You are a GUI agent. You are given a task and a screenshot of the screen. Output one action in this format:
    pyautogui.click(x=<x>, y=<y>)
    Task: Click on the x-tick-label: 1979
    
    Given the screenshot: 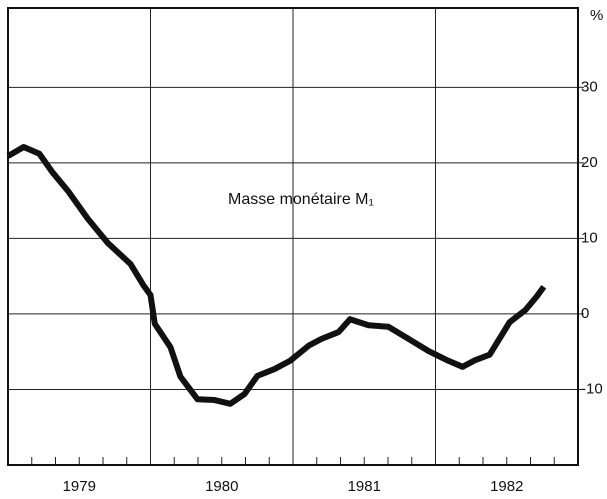 What is the action you would take?
    pyautogui.click(x=79, y=486)
    